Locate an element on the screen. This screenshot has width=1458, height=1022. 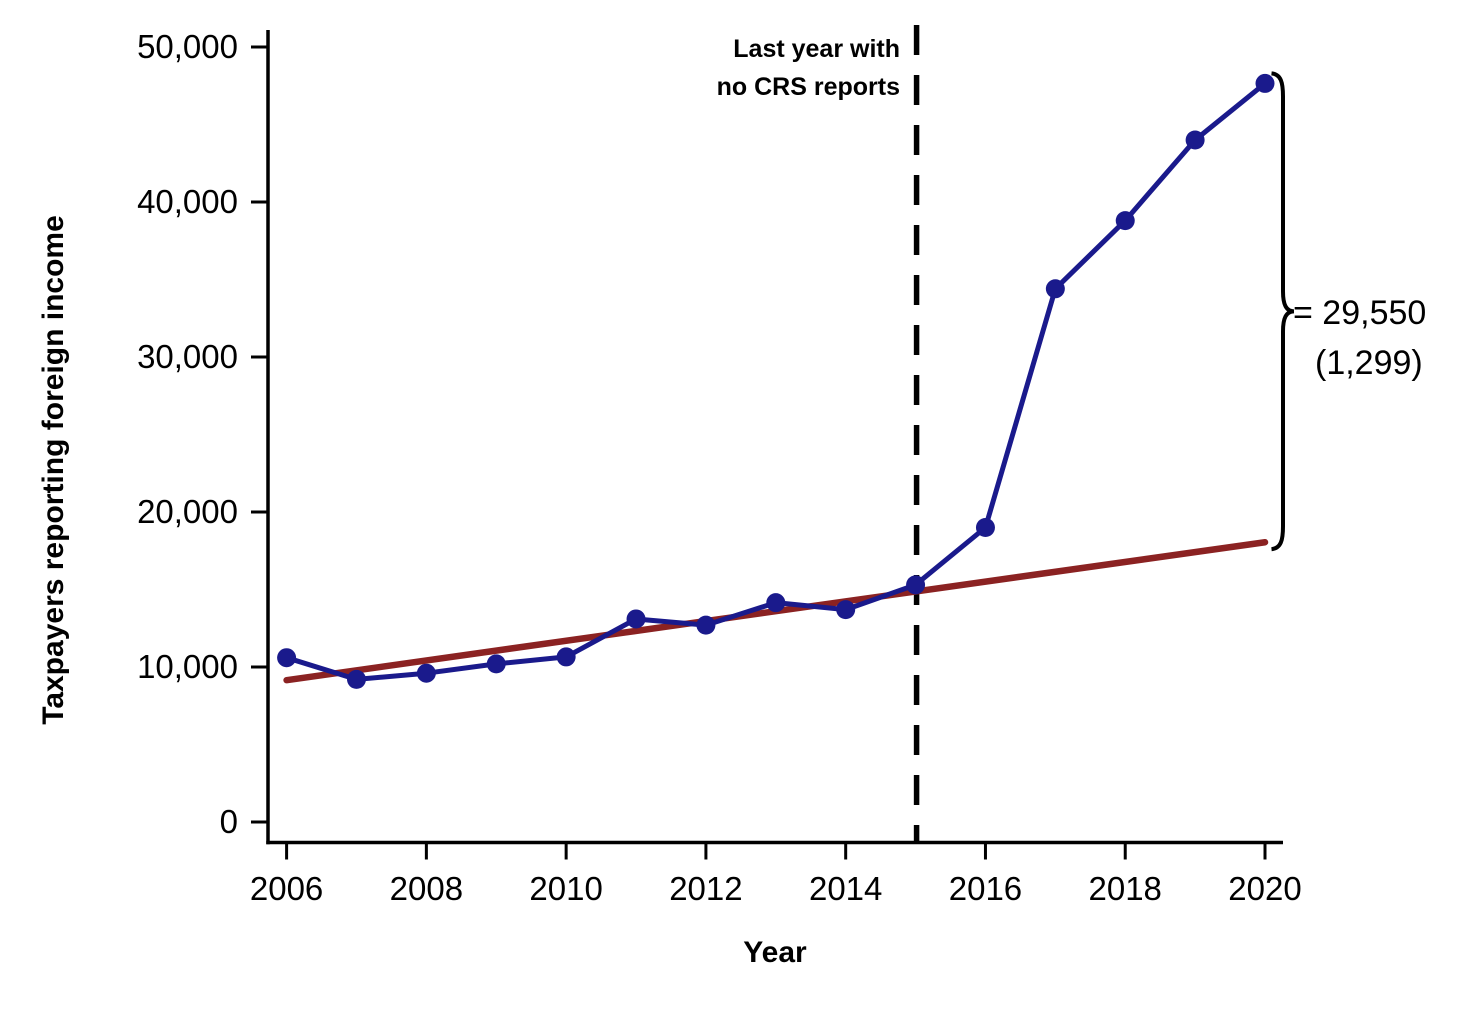
brace-annotation-line1: = 29,550 is located at coordinates (1360, 313).